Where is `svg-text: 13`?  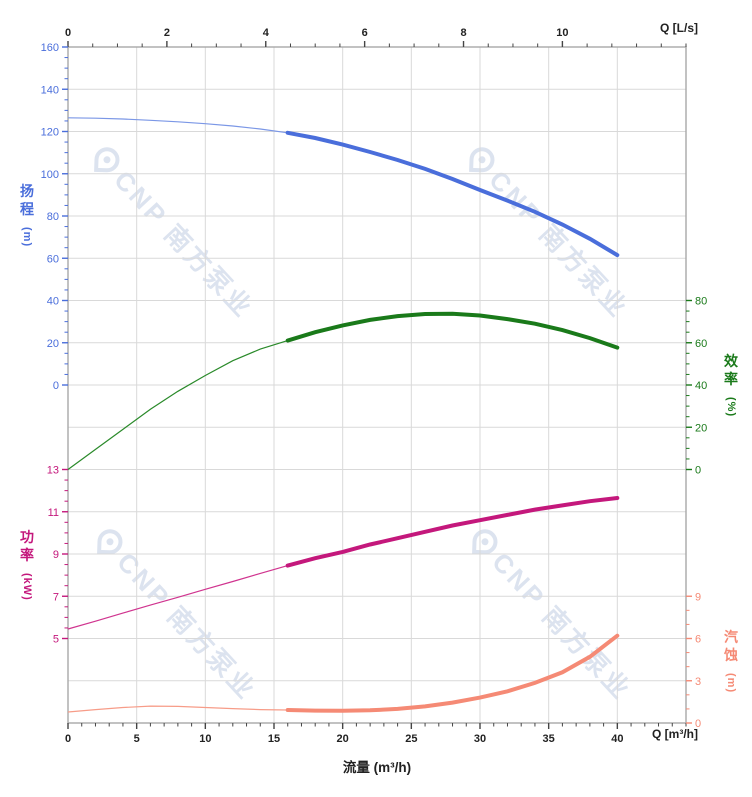
svg-text: 13 is located at coordinates (53, 471).